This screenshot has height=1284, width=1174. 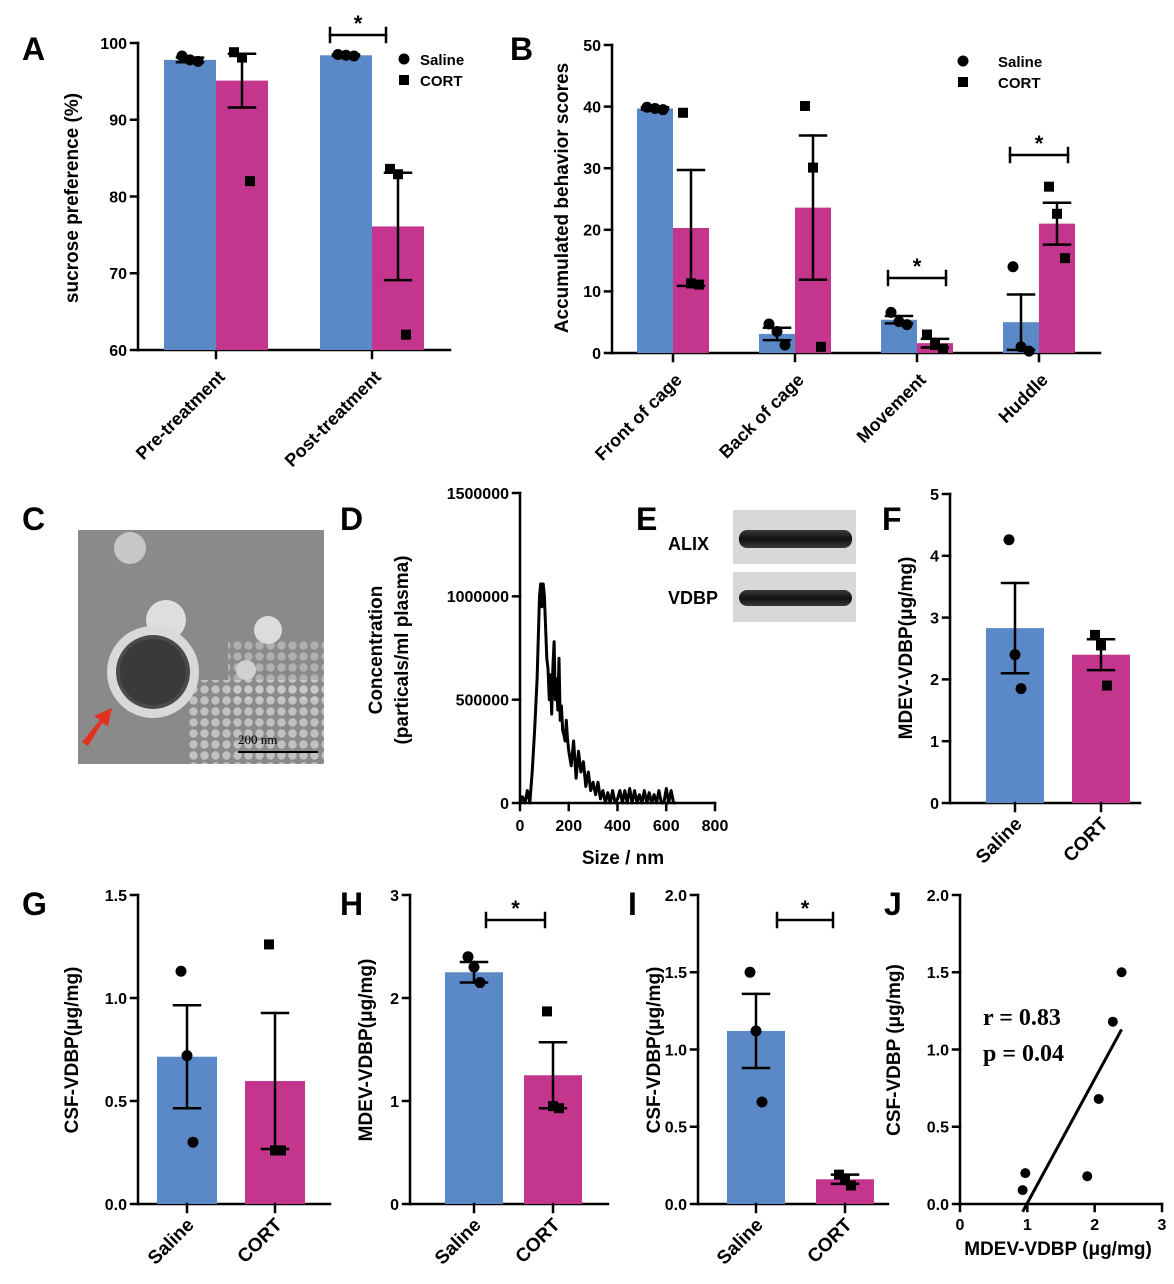 What do you see at coordinates (153, 672) in the screenshot?
I see `vesicle-core` at bounding box center [153, 672].